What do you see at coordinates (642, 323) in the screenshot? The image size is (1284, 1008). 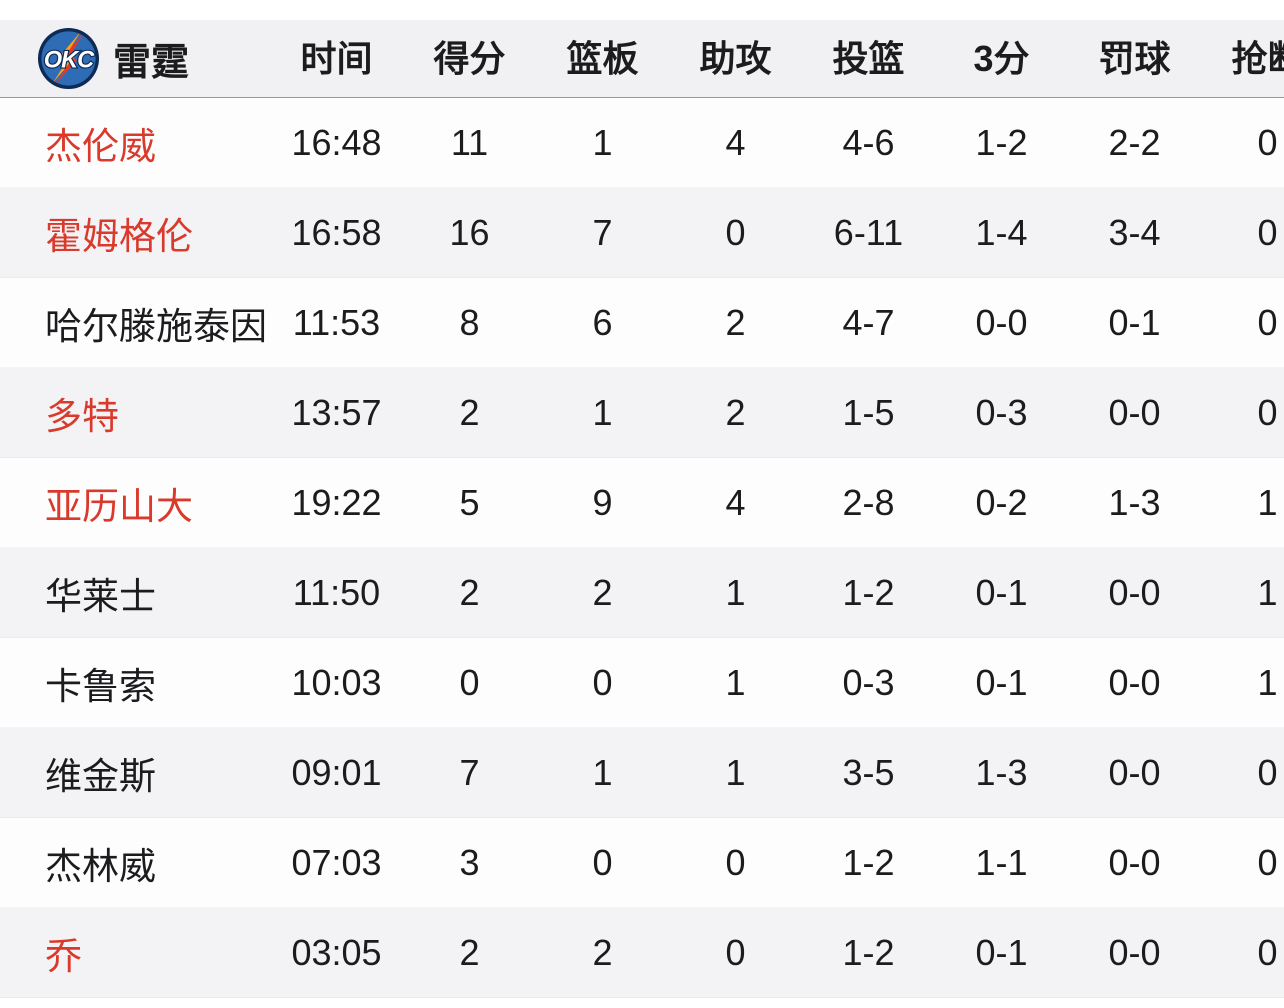 I see `player-row: 哈尔滕施泰因 11:53 8 6 2 4-7 0-0 0-1 0` at bounding box center [642, 323].